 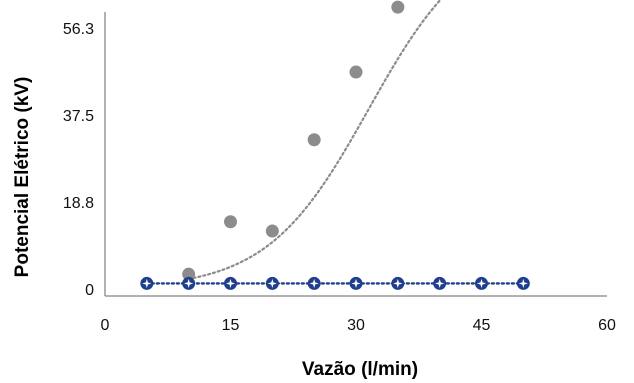 What do you see at coordinates (360, 369) in the screenshot?
I see `x-axis-title: Vazão (l/min)` at bounding box center [360, 369].